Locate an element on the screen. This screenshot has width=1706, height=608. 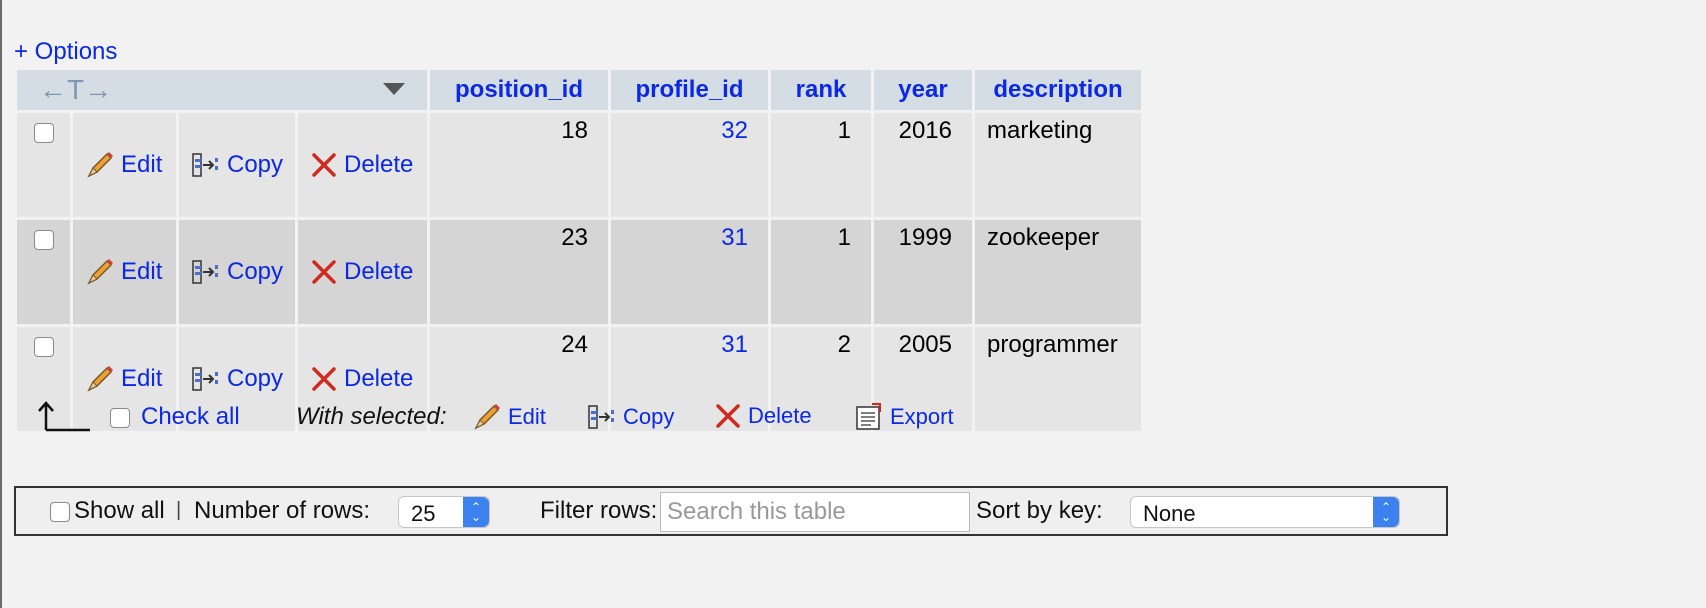
column-header-profile-id: profile_id is located at coordinates (689, 90).